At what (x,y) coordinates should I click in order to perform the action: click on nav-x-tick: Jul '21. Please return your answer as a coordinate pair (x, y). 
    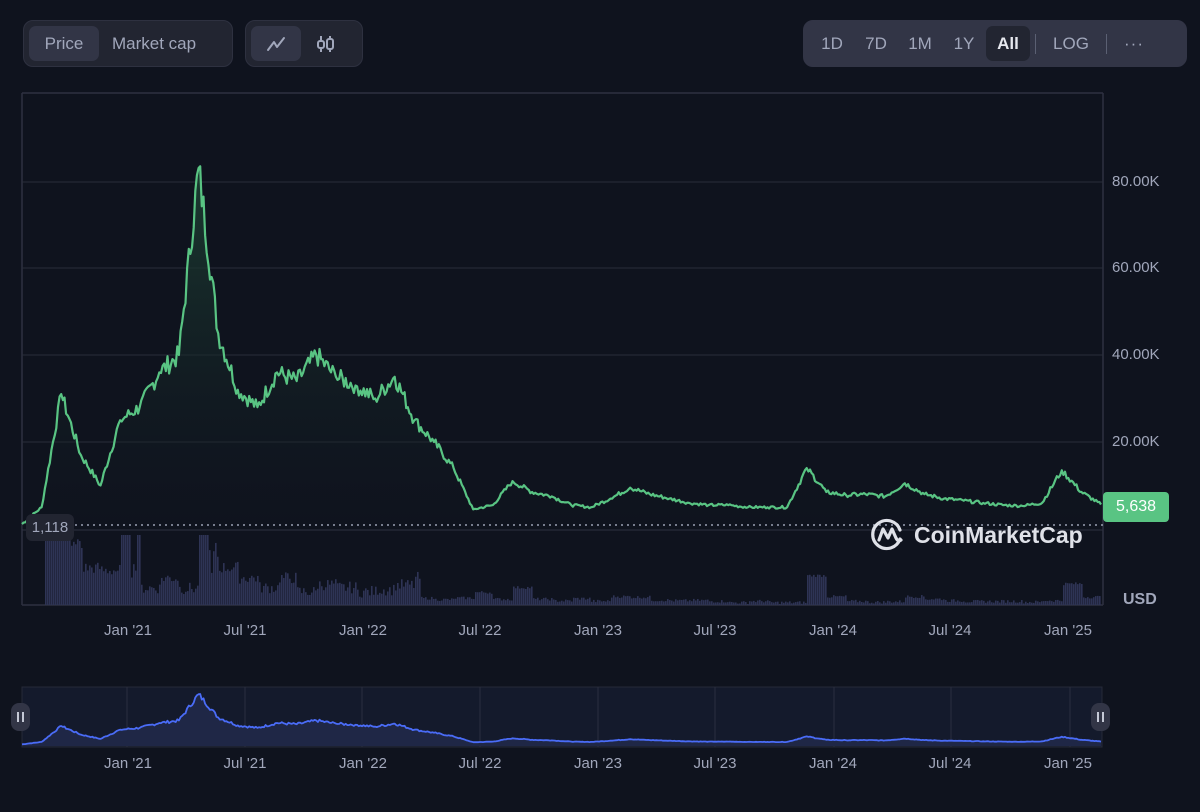
    Looking at the image, I should click on (245, 763).